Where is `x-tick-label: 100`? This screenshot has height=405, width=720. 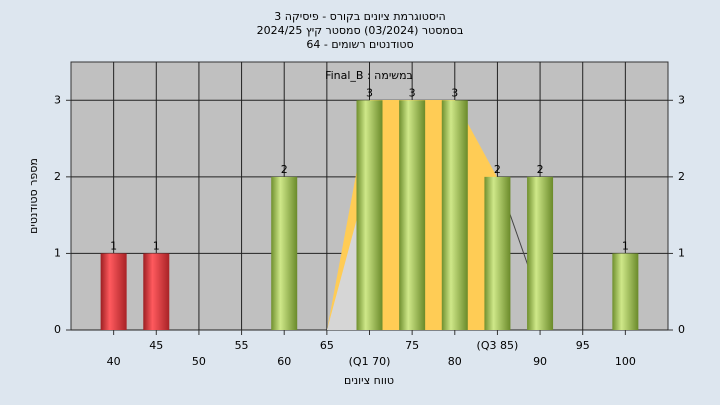 x-tick-label: 100 is located at coordinates (625, 361).